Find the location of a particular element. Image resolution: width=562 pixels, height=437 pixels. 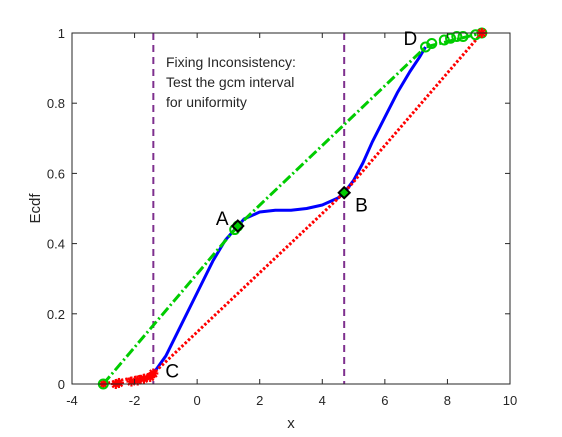

annotation-line-0: Fixing Inconsistency: is located at coordinates (231, 62).